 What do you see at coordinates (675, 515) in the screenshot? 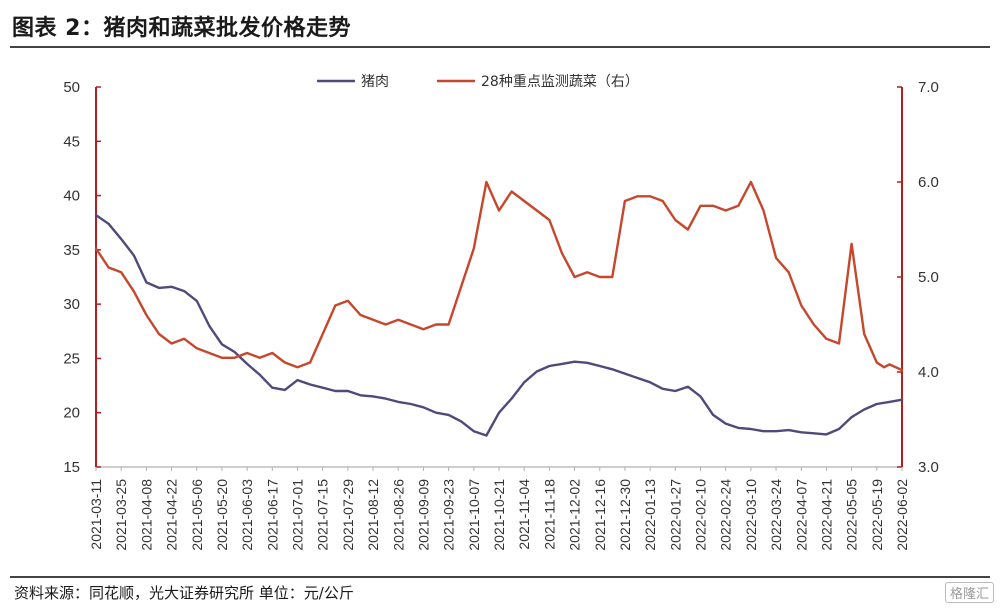
I see `x-tick-label: 2022-01-27` at bounding box center [675, 515].